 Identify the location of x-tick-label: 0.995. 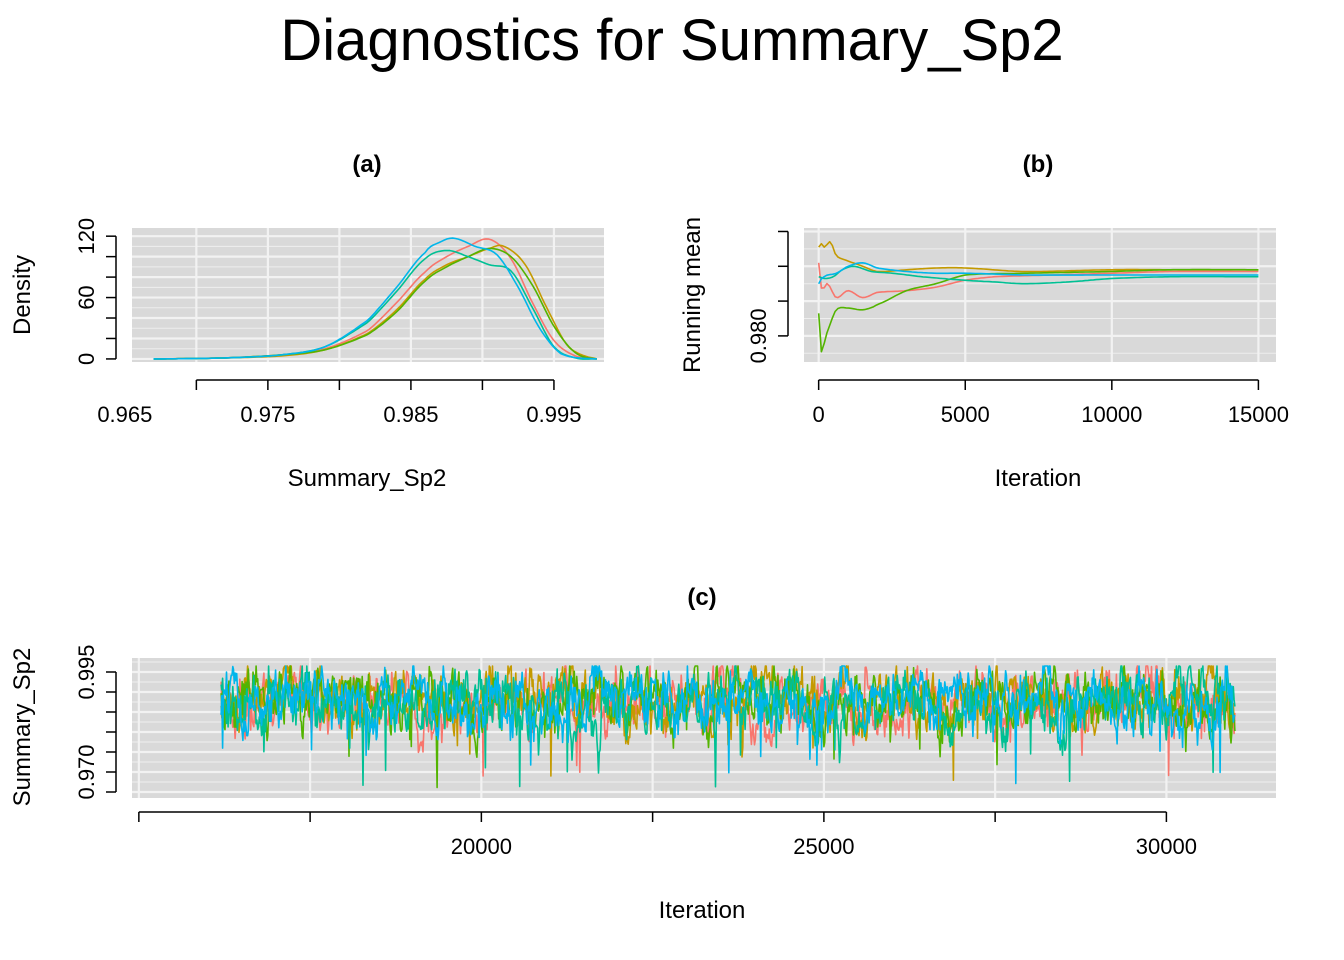
(553, 414).